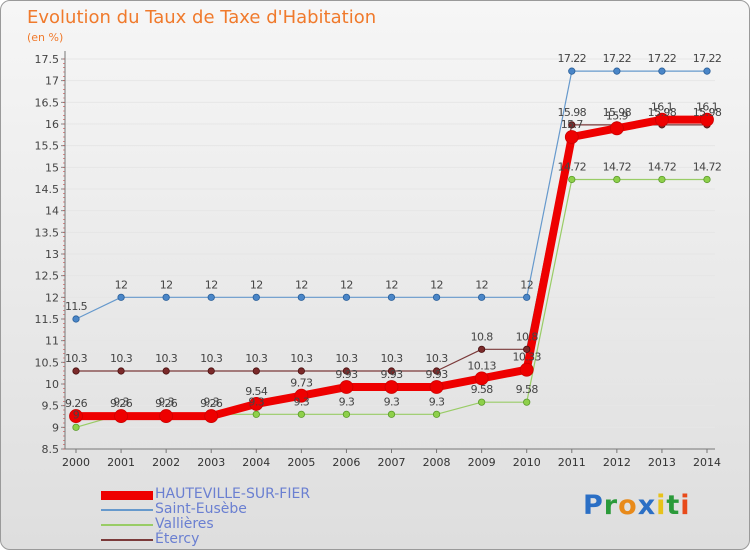  What do you see at coordinates (628, 505) in the screenshot?
I see `logo-letter: o` at bounding box center [628, 505].